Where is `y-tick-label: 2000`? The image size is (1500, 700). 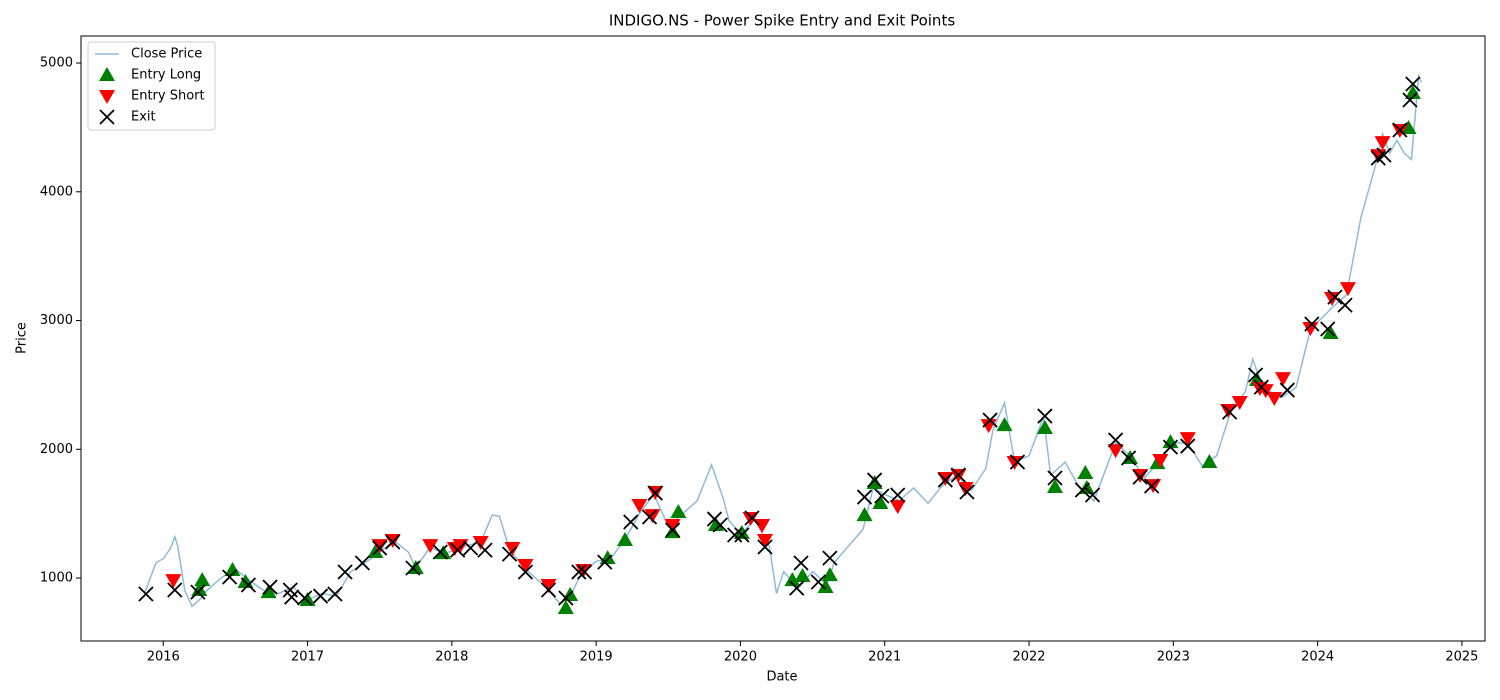 y-tick-label: 2000 is located at coordinates (56, 449).